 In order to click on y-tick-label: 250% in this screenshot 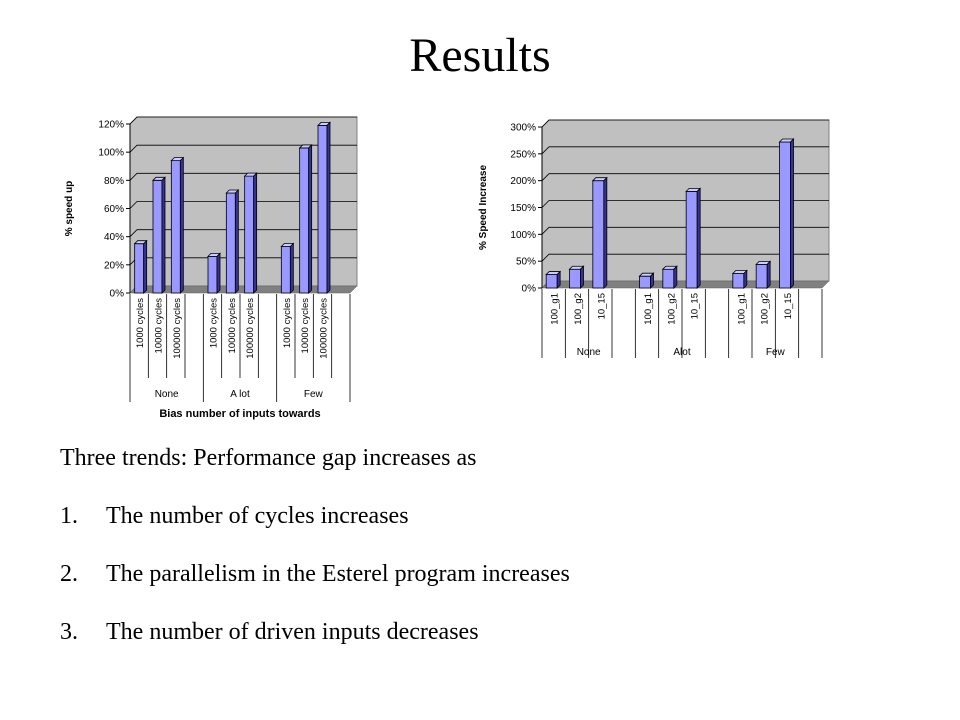, I will do `click(523, 154)`.